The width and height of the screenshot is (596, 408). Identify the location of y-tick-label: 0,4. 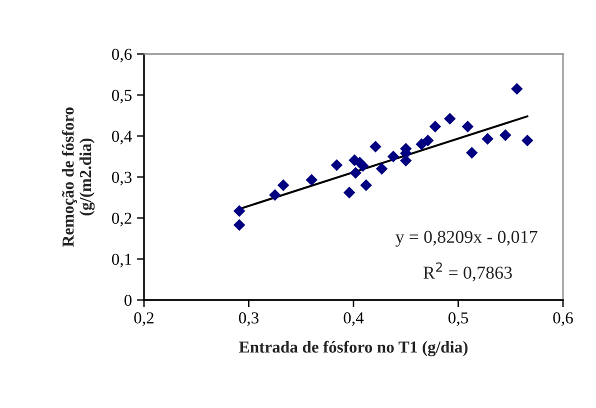
(122, 137).